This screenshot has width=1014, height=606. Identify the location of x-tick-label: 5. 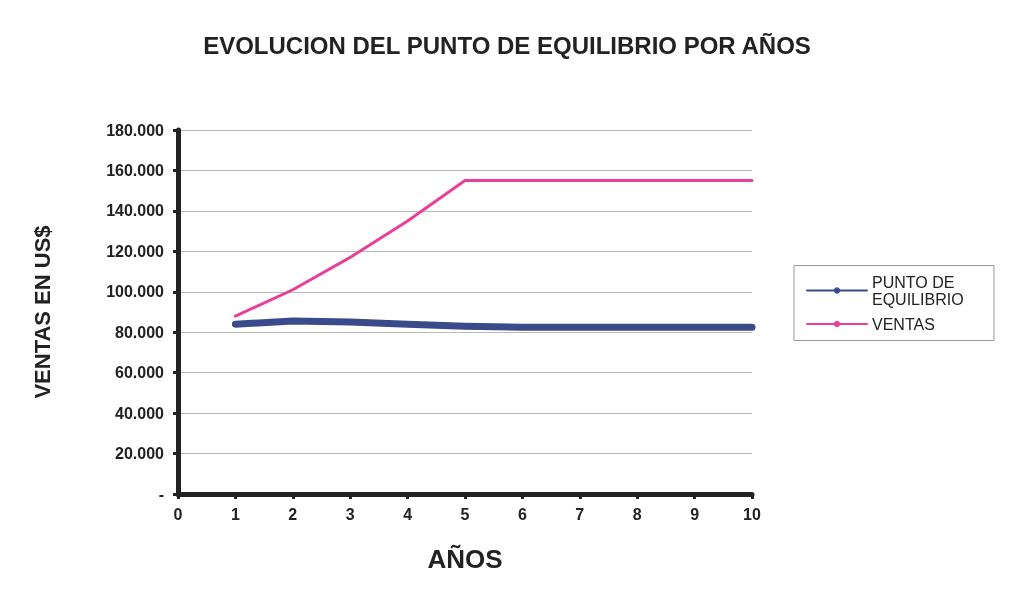
(465, 514).